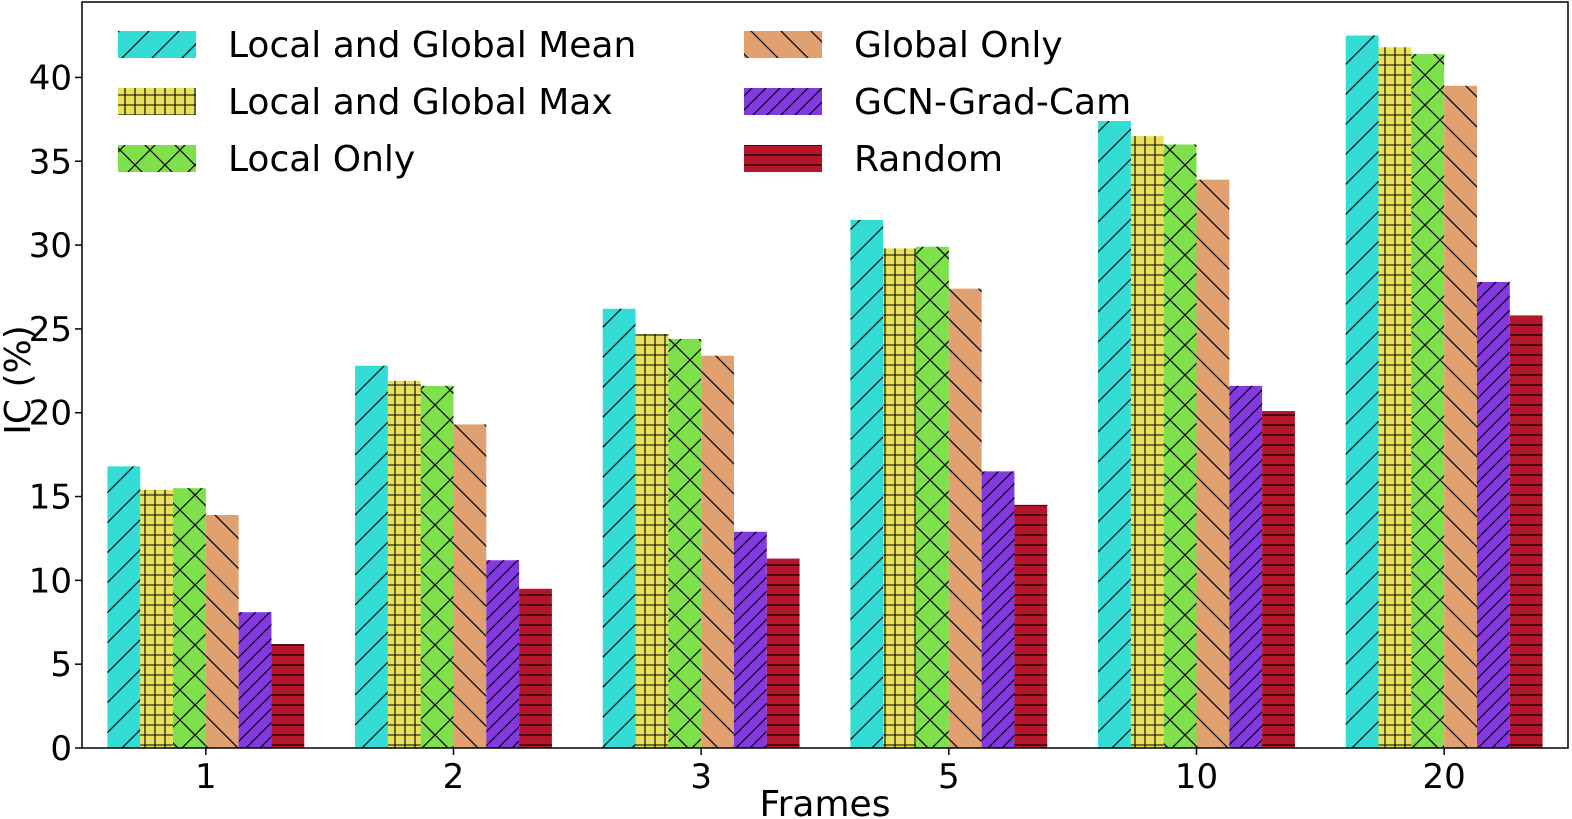 The width and height of the screenshot is (1572, 819). Describe the element at coordinates (928, 159) in the screenshot. I see `legend-label-random: Random` at that location.